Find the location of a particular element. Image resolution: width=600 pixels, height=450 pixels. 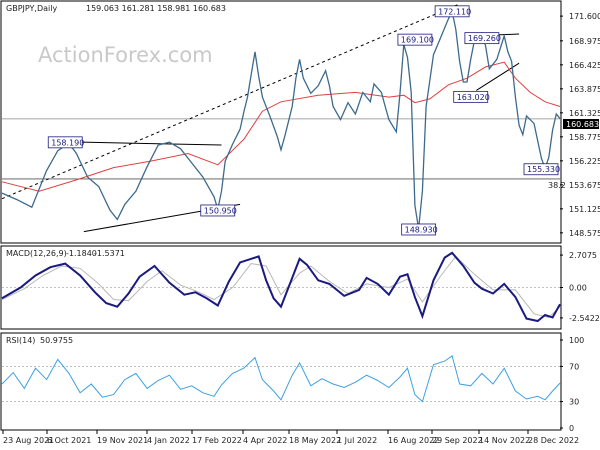

price-annotation-label: 158.190 is located at coordinates (67, 142).